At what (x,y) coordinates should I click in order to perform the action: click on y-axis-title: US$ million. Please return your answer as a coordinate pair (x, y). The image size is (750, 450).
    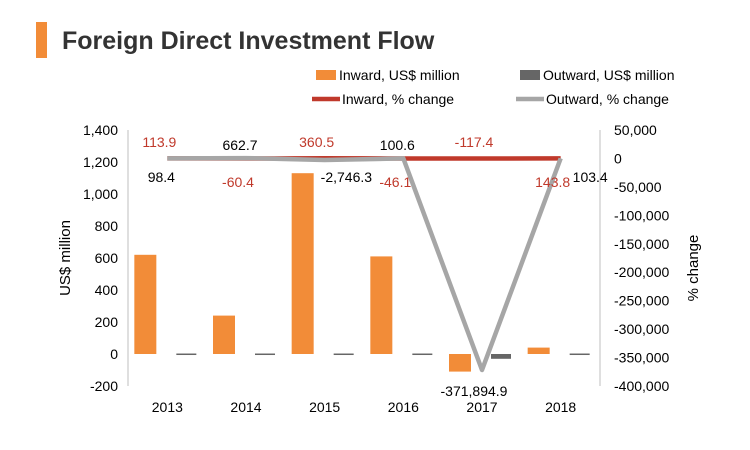
    Looking at the image, I should click on (65, 258).